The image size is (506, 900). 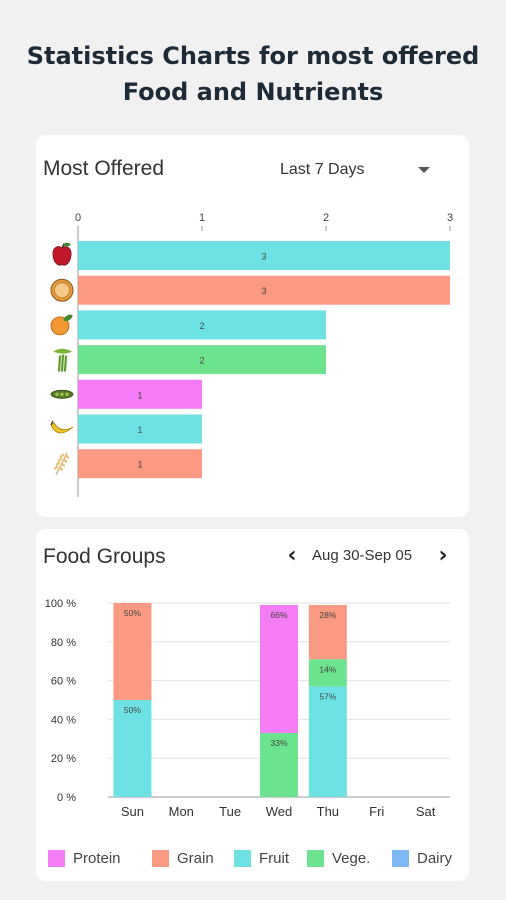 I want to click on chart-legend: Protein Grain Fruit Vege. Dairy, so click(x=258, y=858).